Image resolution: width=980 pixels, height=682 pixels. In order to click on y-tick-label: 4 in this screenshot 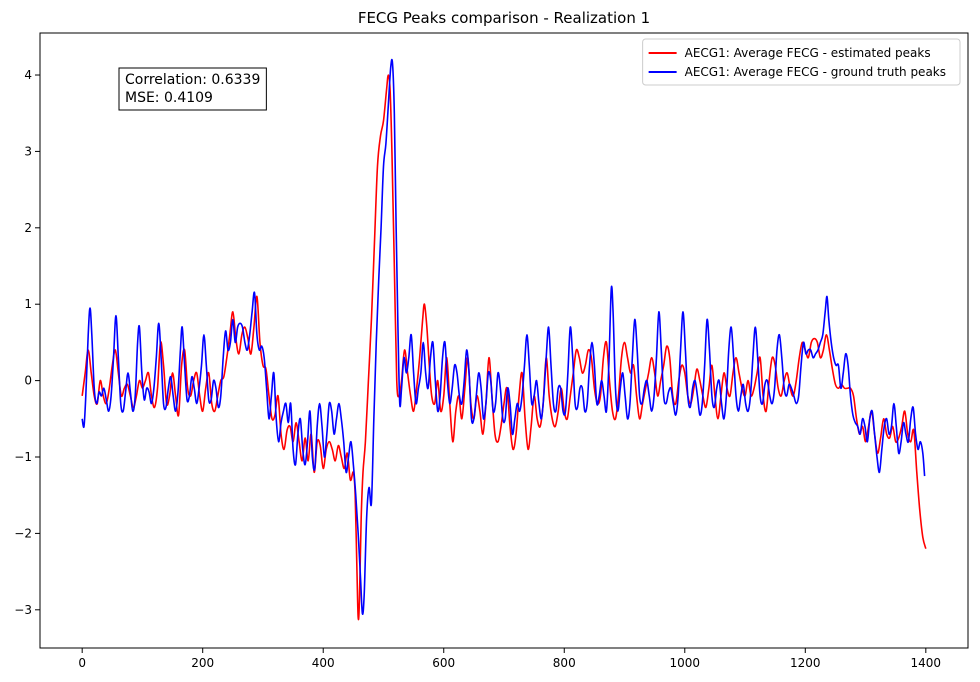, I will do `click(28, 75)`.